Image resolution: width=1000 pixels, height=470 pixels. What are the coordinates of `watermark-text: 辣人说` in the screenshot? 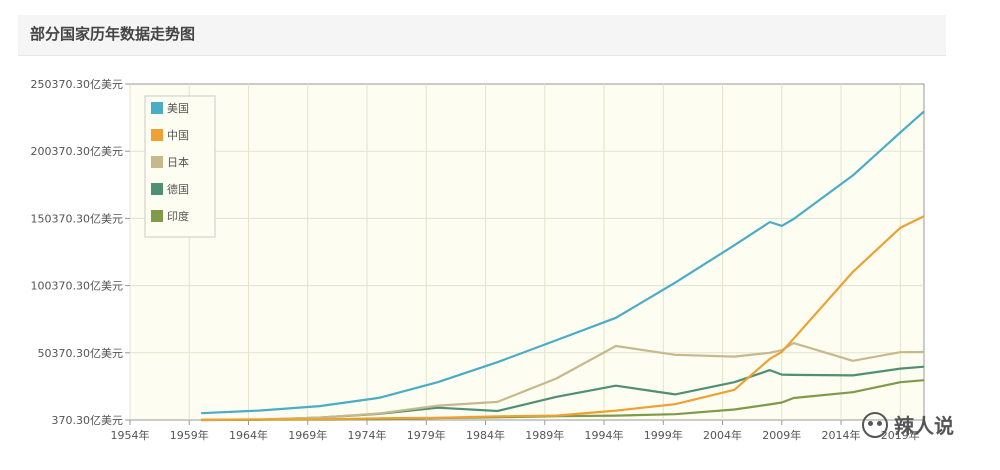 It's located at (924, 426).